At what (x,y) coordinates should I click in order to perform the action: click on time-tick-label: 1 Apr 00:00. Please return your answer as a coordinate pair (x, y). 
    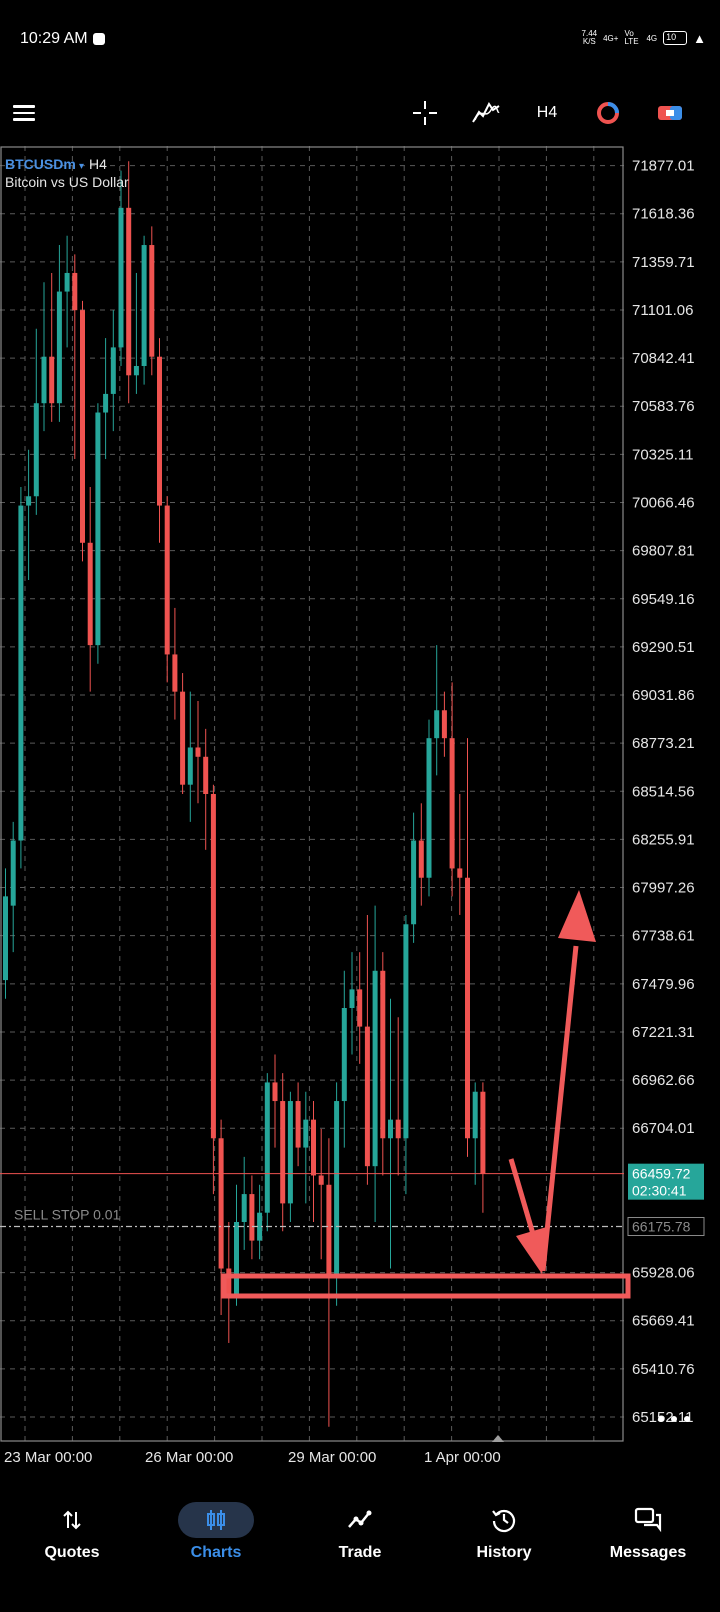
    Looking at the image, I should click on (462, 1457).